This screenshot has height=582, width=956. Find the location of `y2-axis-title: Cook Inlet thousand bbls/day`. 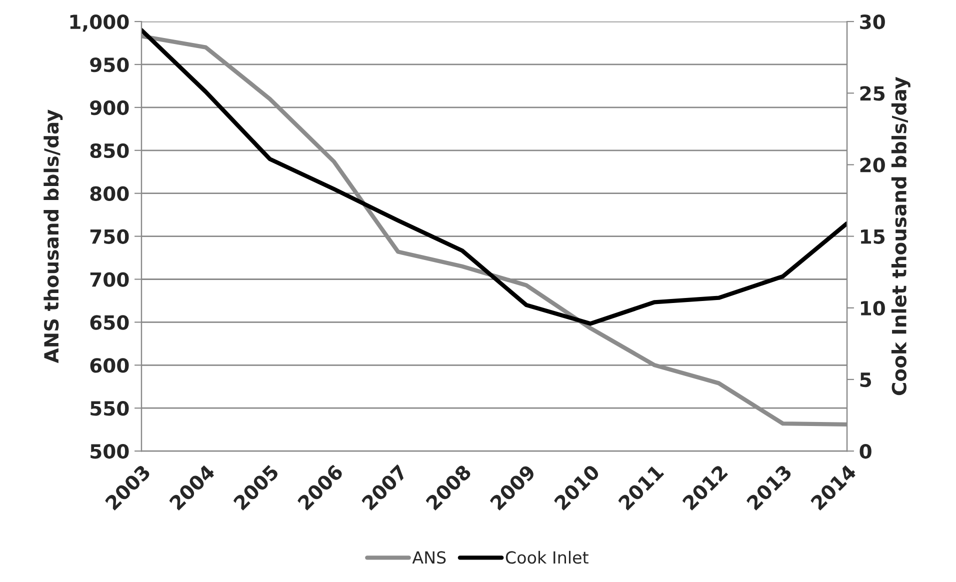

y2-axis-title: Cook Inlet thousand bbls/day is located at coordinates (900, 236).